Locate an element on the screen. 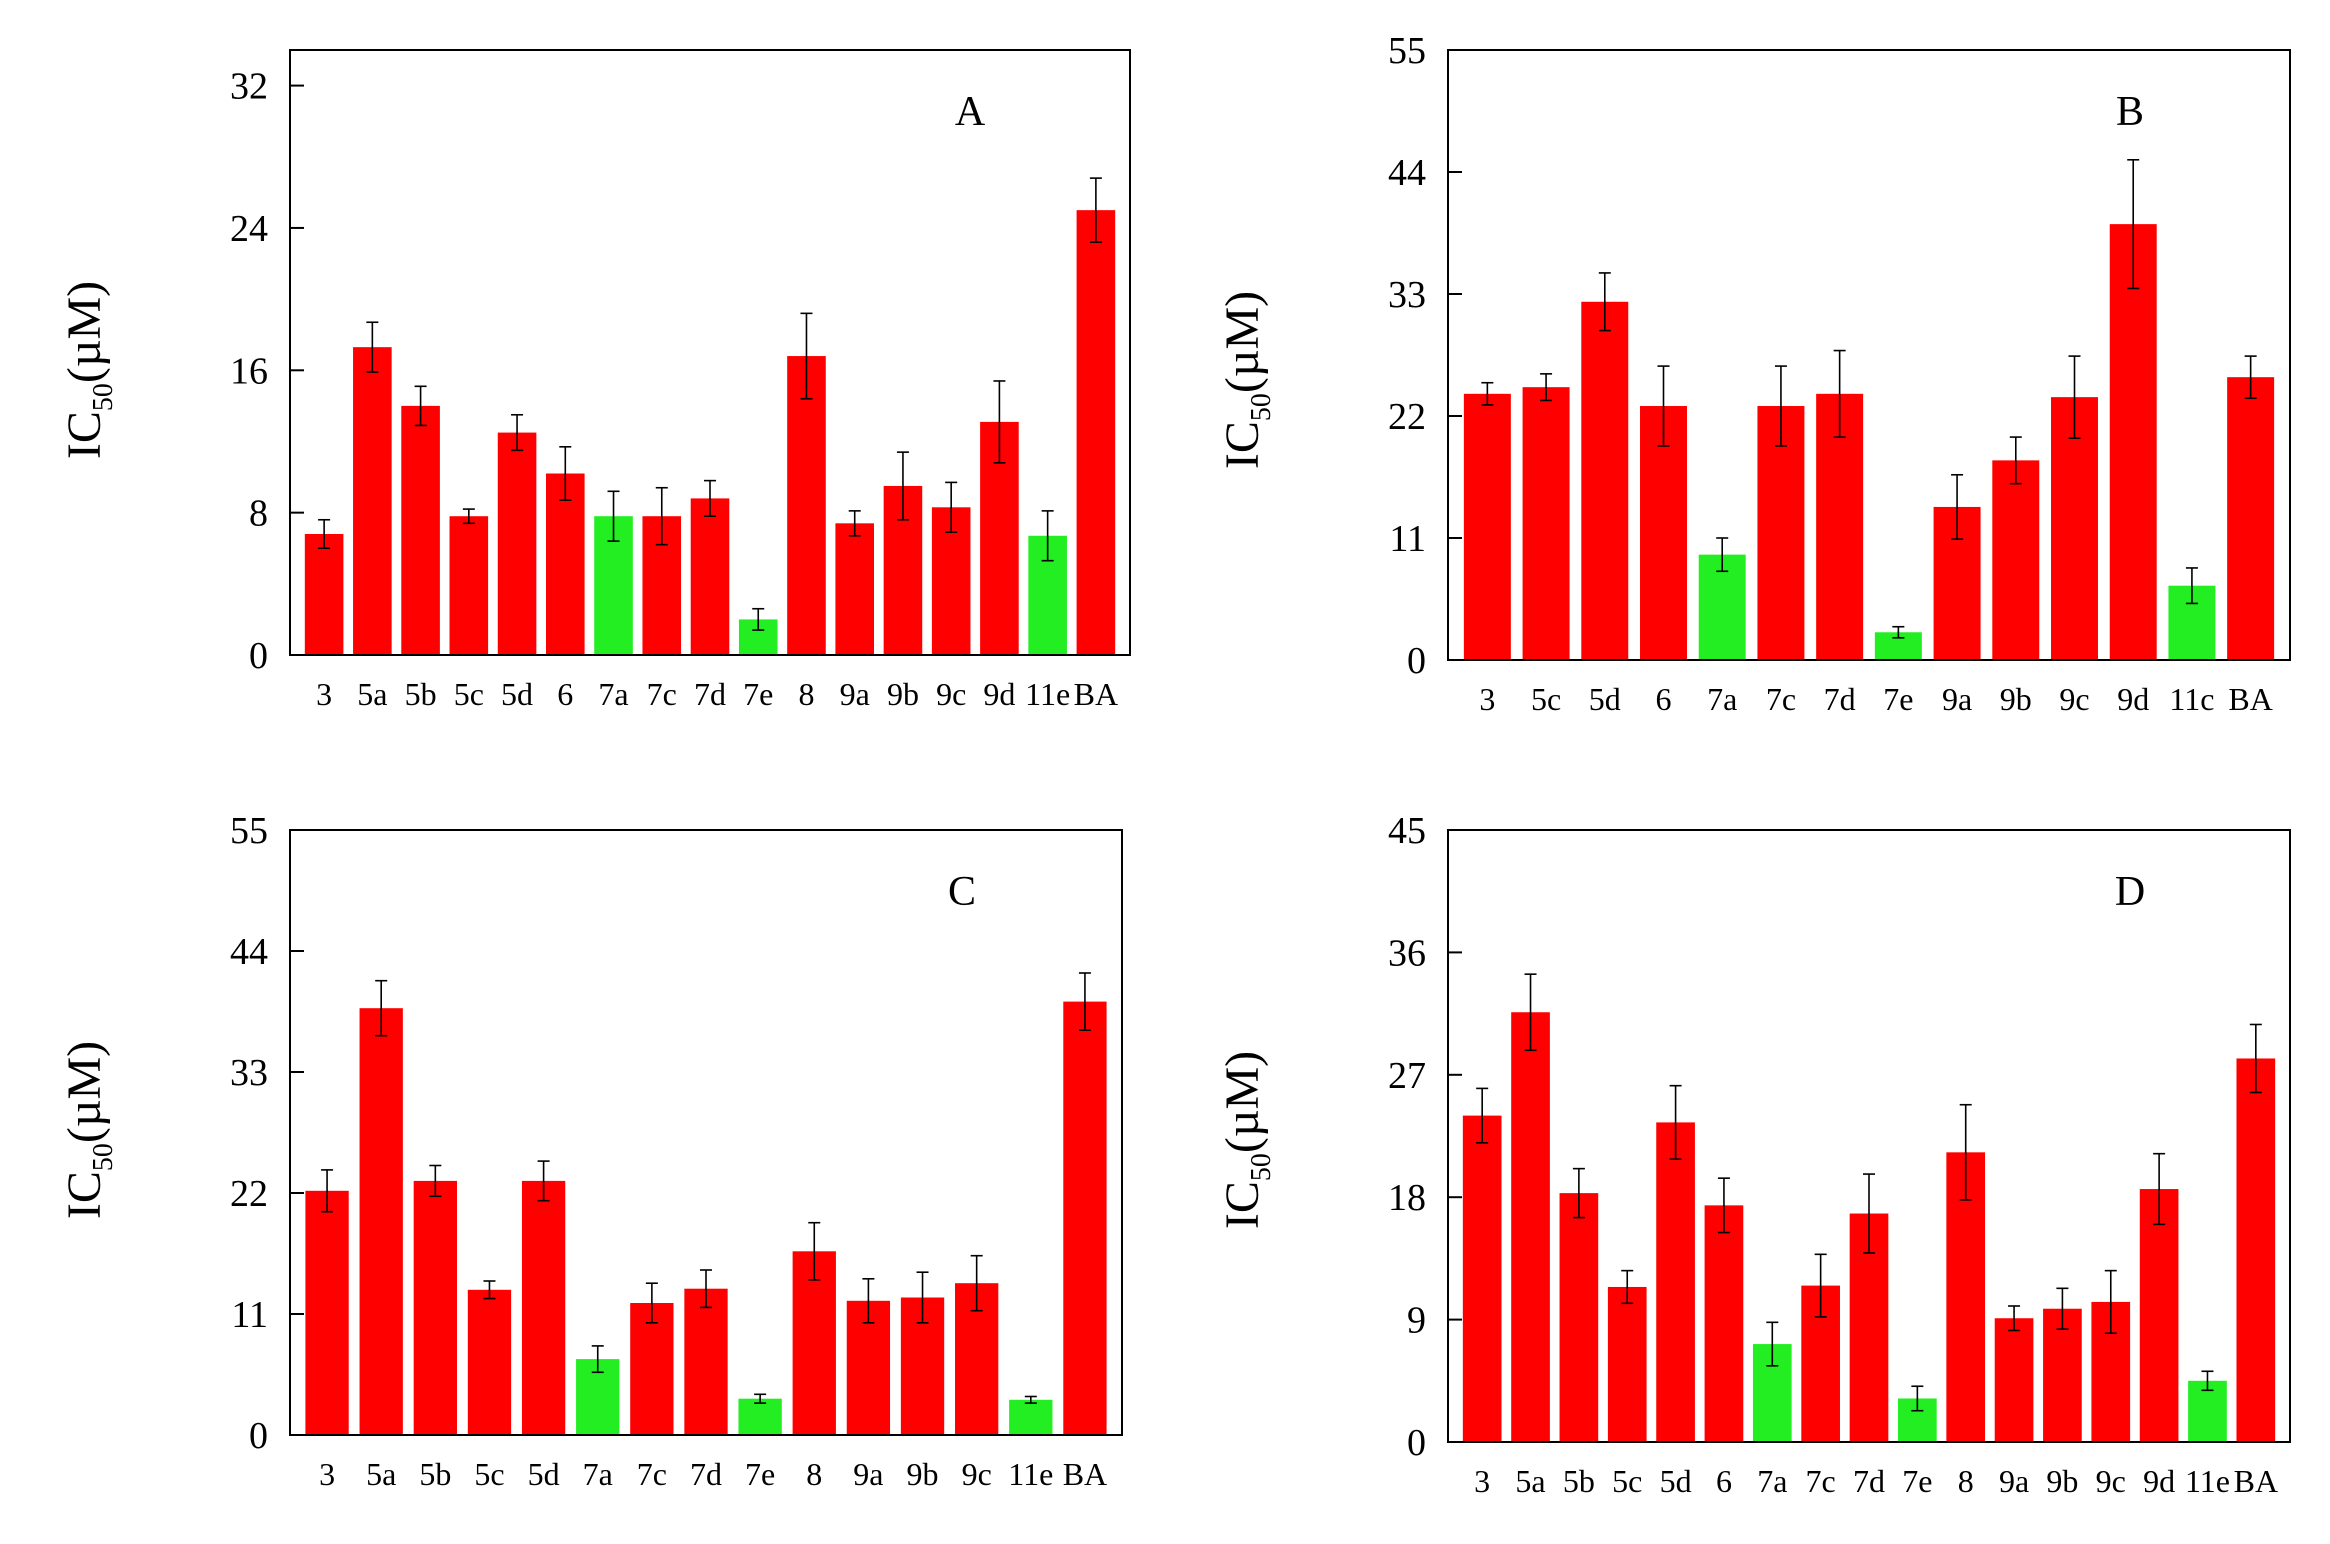 This screenshot has height=1544, width=2330. y-tick-label-c-2: 22 is located at coordinates (249, 1194).